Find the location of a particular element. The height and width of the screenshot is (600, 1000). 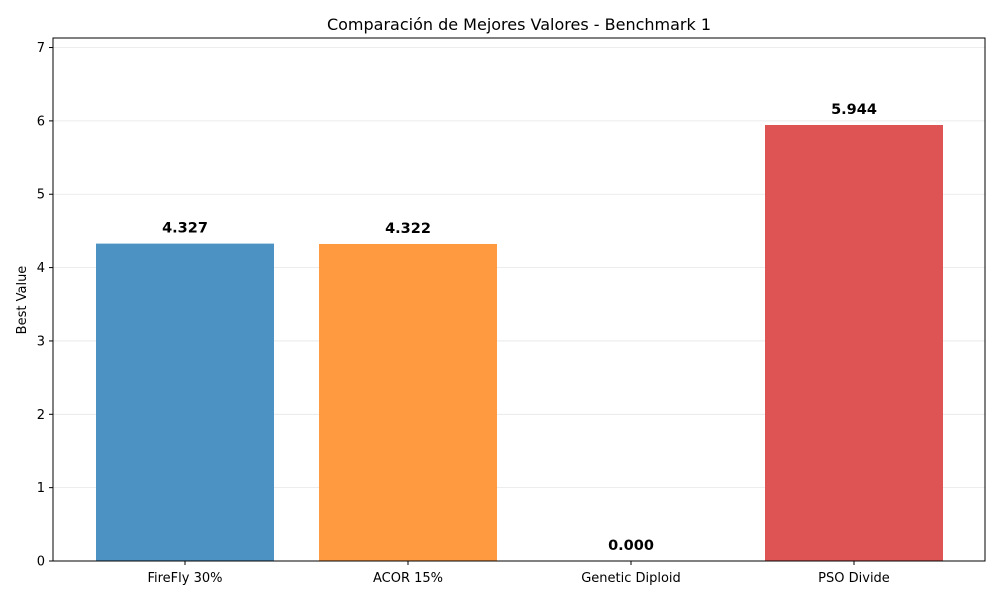

data-label: 4.322 is located at coordinates (408, 229).